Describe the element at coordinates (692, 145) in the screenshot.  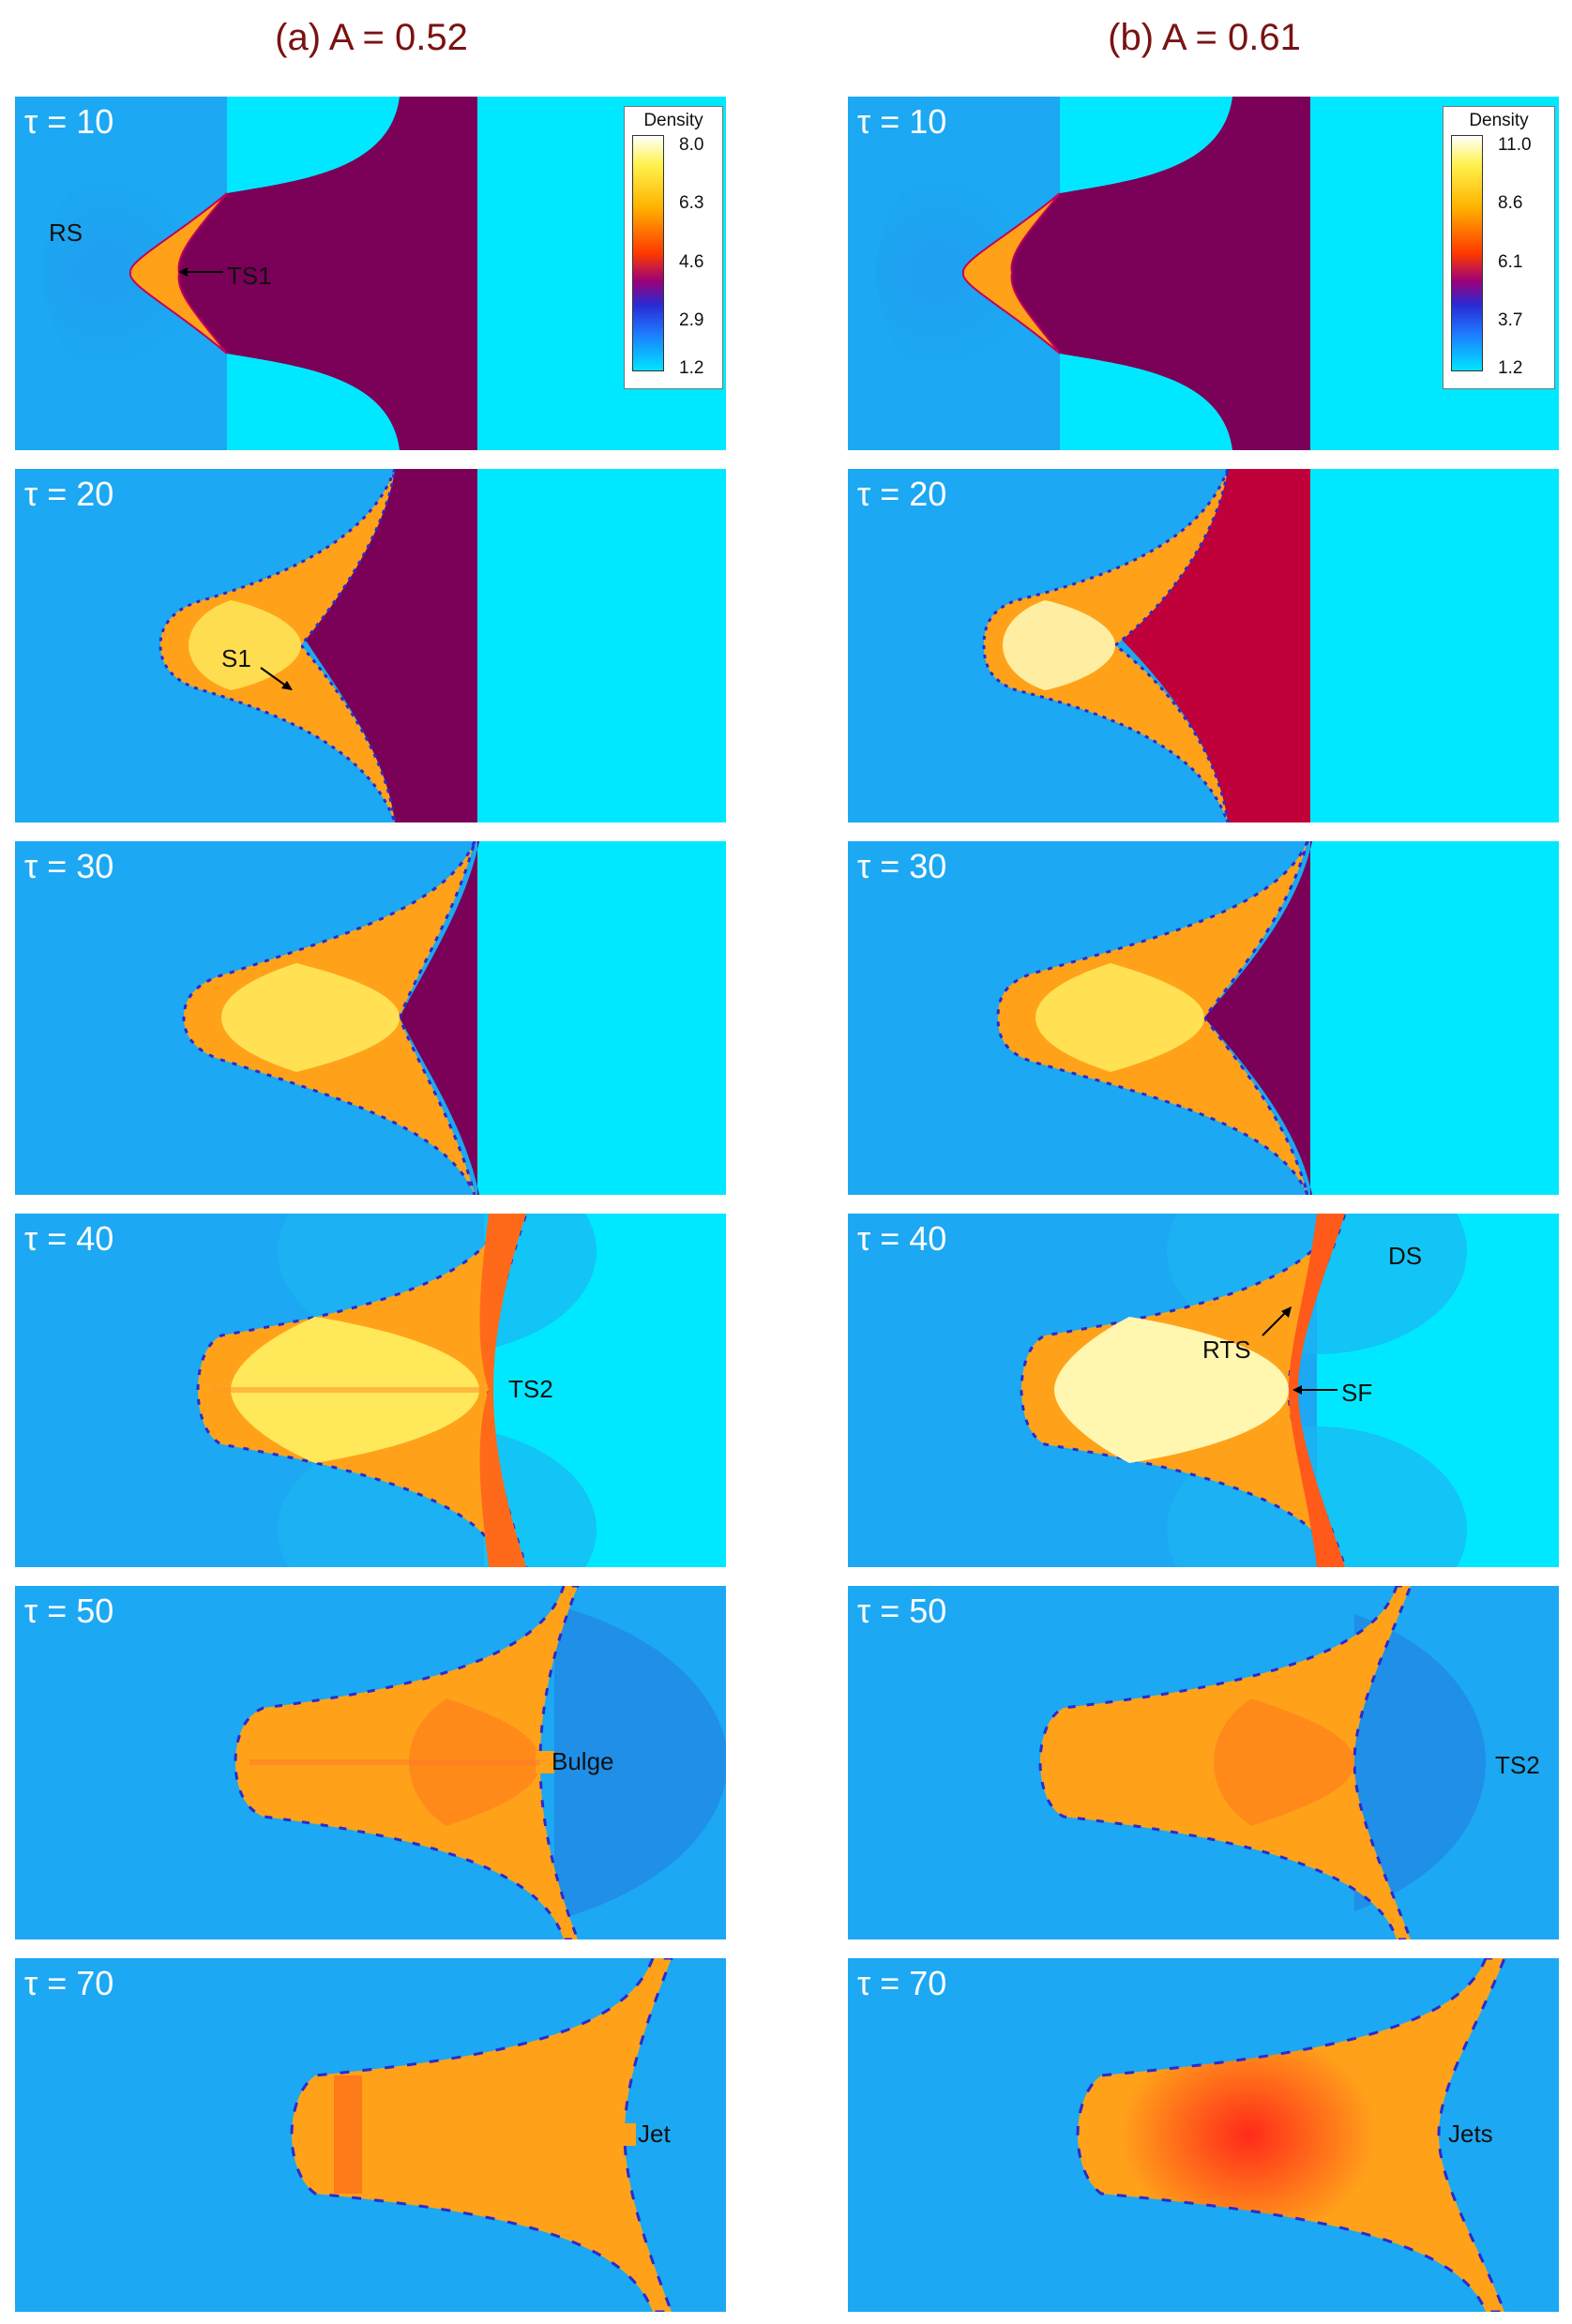
I see `colorbar-tick: 8.0` at that location.